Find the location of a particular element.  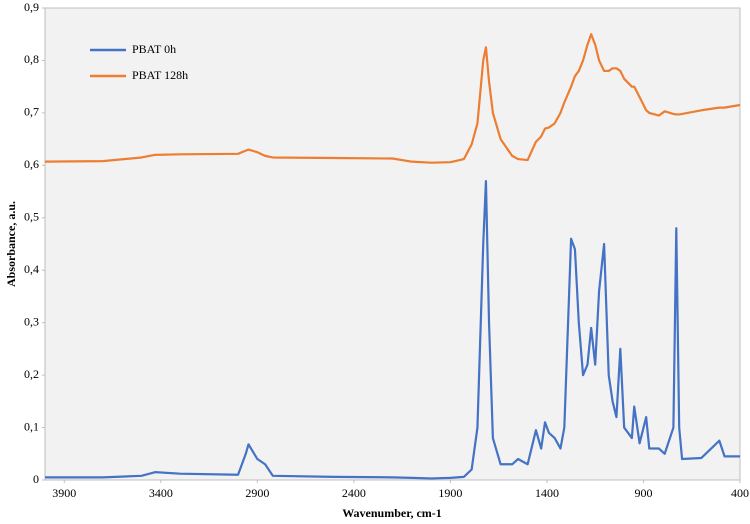

x-tick-label: 400 is located at coordinates (740, 493).